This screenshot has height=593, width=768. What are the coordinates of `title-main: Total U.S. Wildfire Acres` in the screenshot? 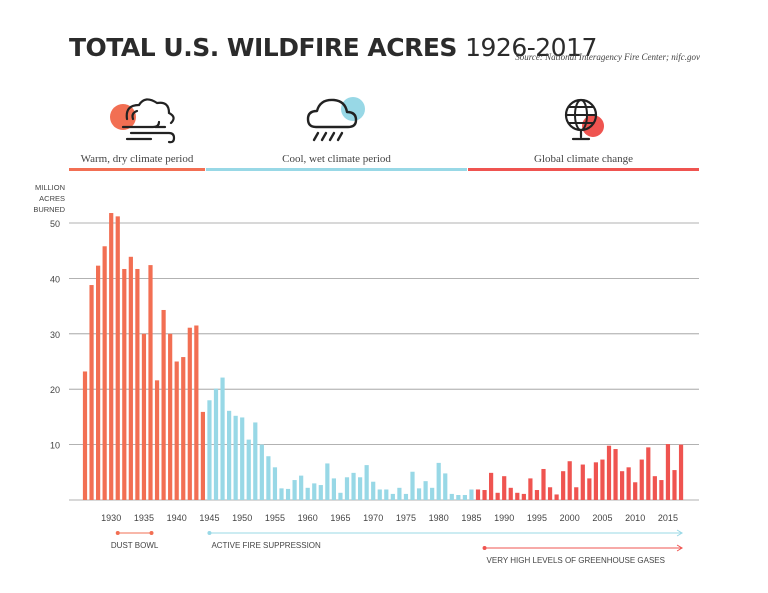 It's located at (263, 47).